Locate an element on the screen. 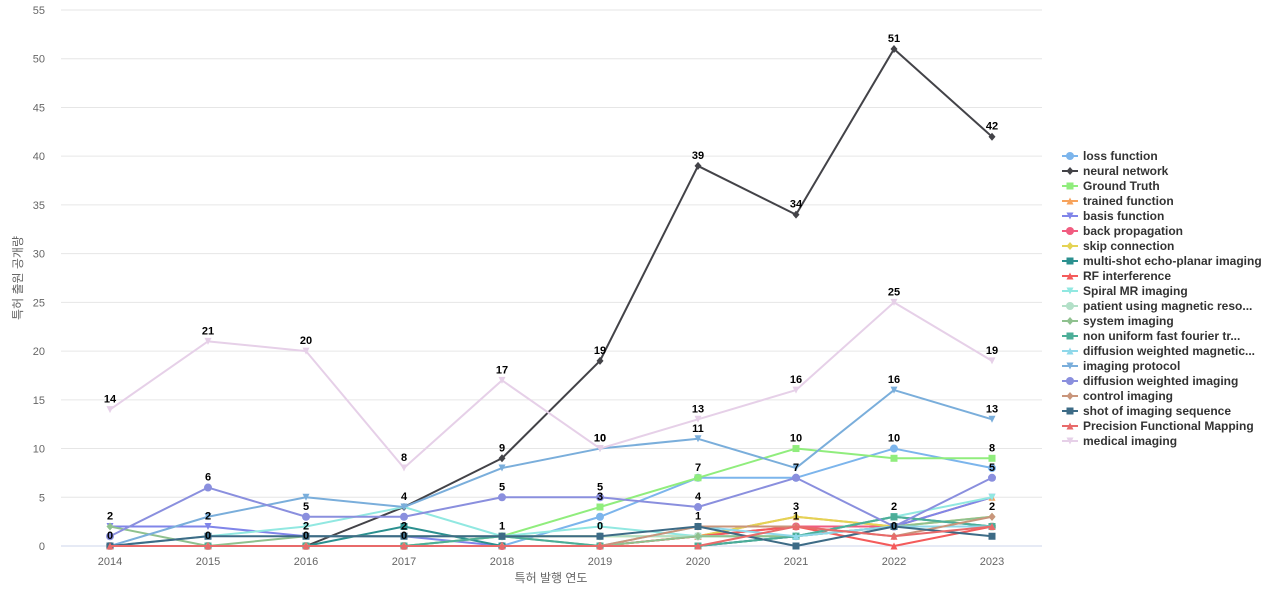 This screenshot has width=1280, height=600. data-label: 14 is located at coordinates (110, 400).